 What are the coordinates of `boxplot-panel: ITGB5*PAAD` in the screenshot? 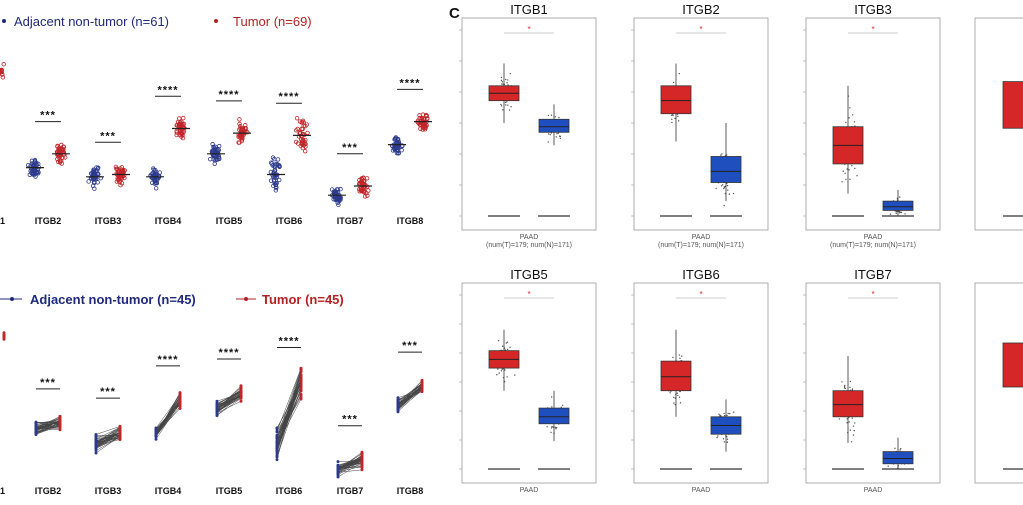 It's located at (527, 380).